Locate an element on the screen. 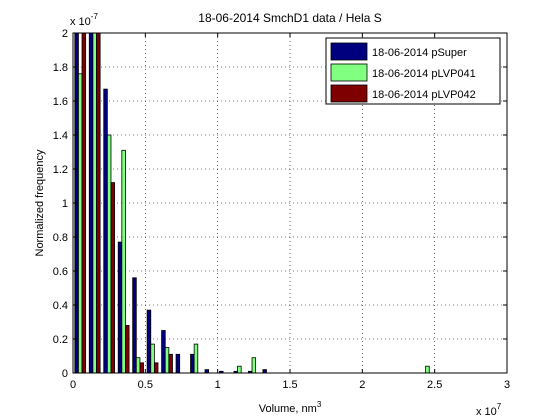  y-tick-label: 1.4 is located at coordinates (60, 136).